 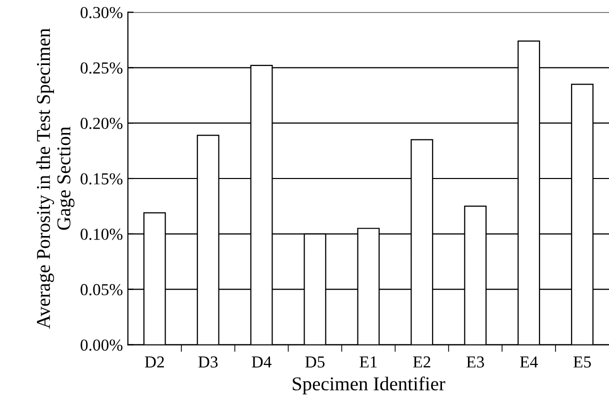 What do you see at coordinates (101, 179) in the screenshot?
I see `y-tick-label: 0.15%` at bounding box center [101, 179].